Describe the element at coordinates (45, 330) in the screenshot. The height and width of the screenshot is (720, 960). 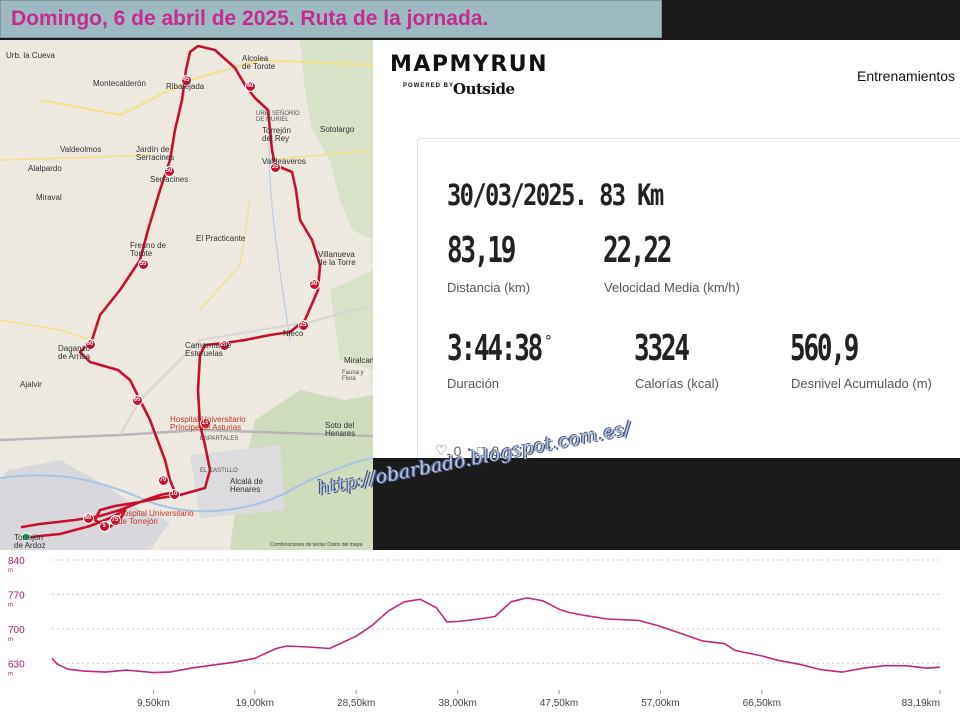
I see `road-m118` at that location.